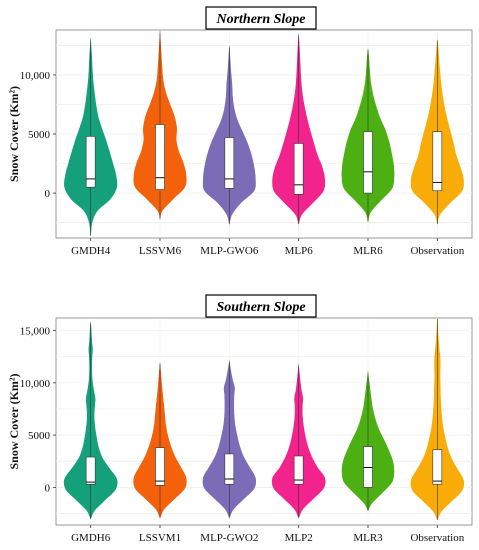 The height and width of the screenshot is (550, 479). What do you see at coordinates (368, 441) in the screenshot?
I see `violin-mlr3` at bounding box center [368, 441].